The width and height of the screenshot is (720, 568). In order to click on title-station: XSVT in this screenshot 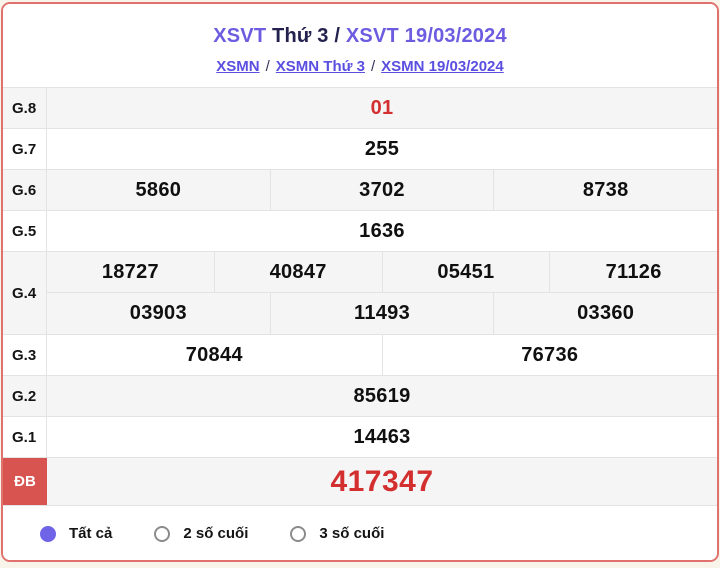, I will do `click(240, 36)`.